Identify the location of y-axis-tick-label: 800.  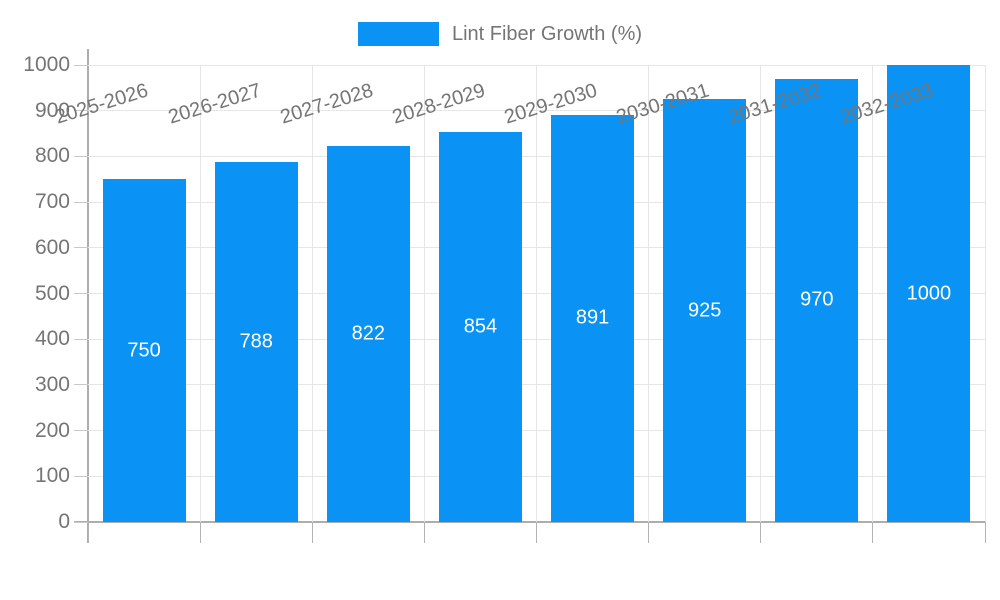
(52, 156).